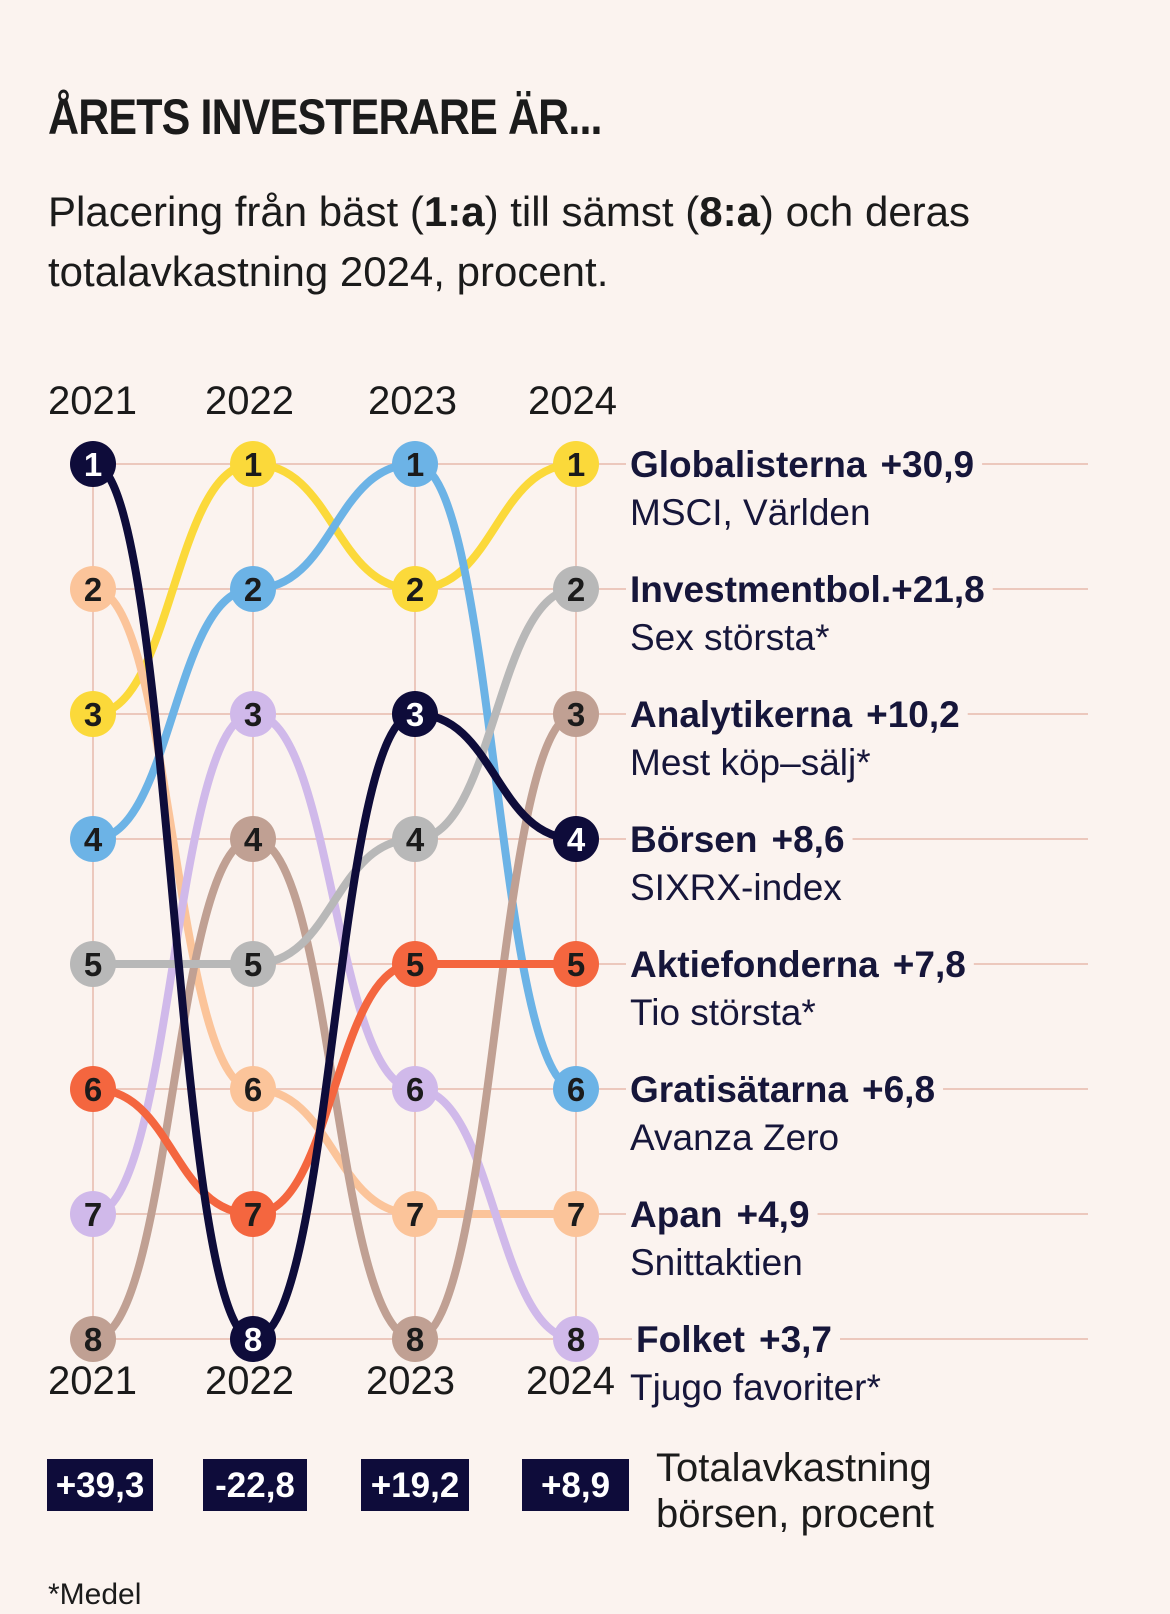 The image size is (1170, 1614). Describe the element at coordinates (736, 887) in the screenshot. I see `label-sub: SIXRX-index` at that location.